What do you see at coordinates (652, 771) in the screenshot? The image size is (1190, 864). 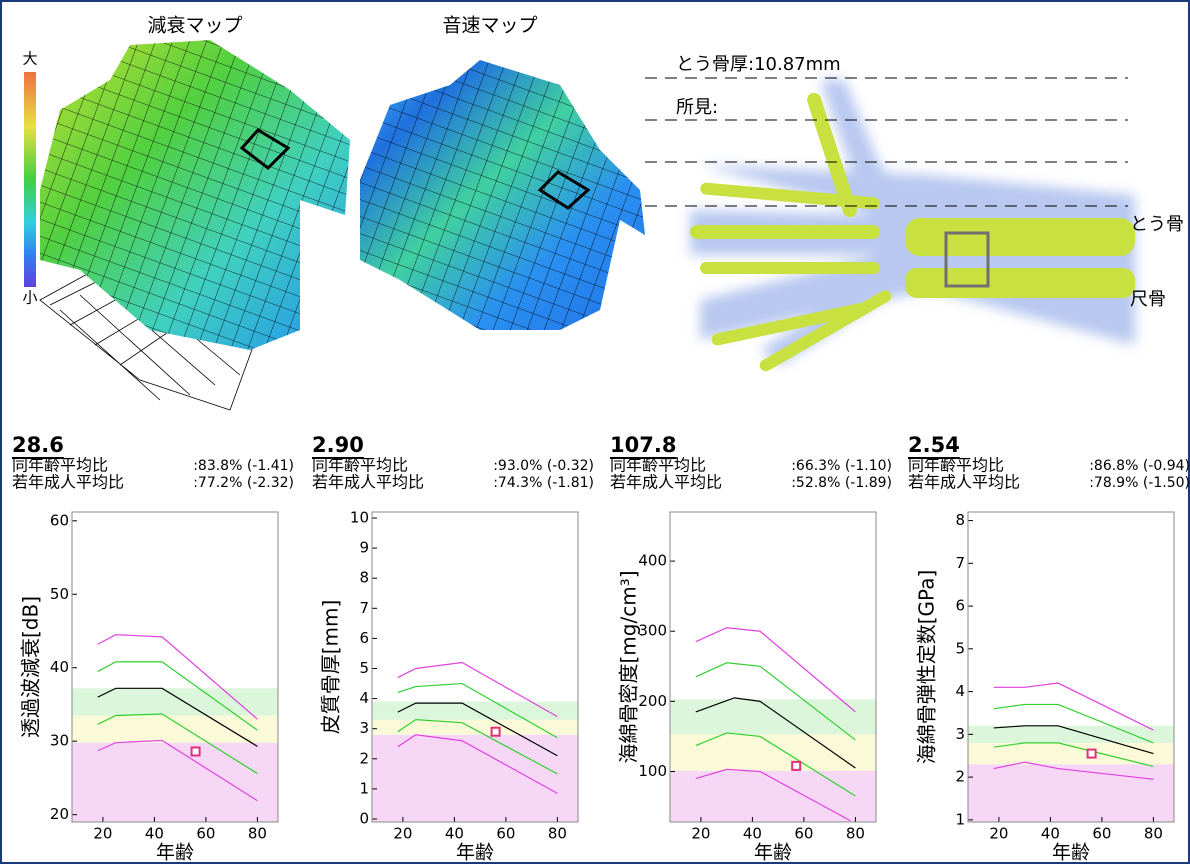 I see `y-tick-label: 100` at bounding box center [652, 771].